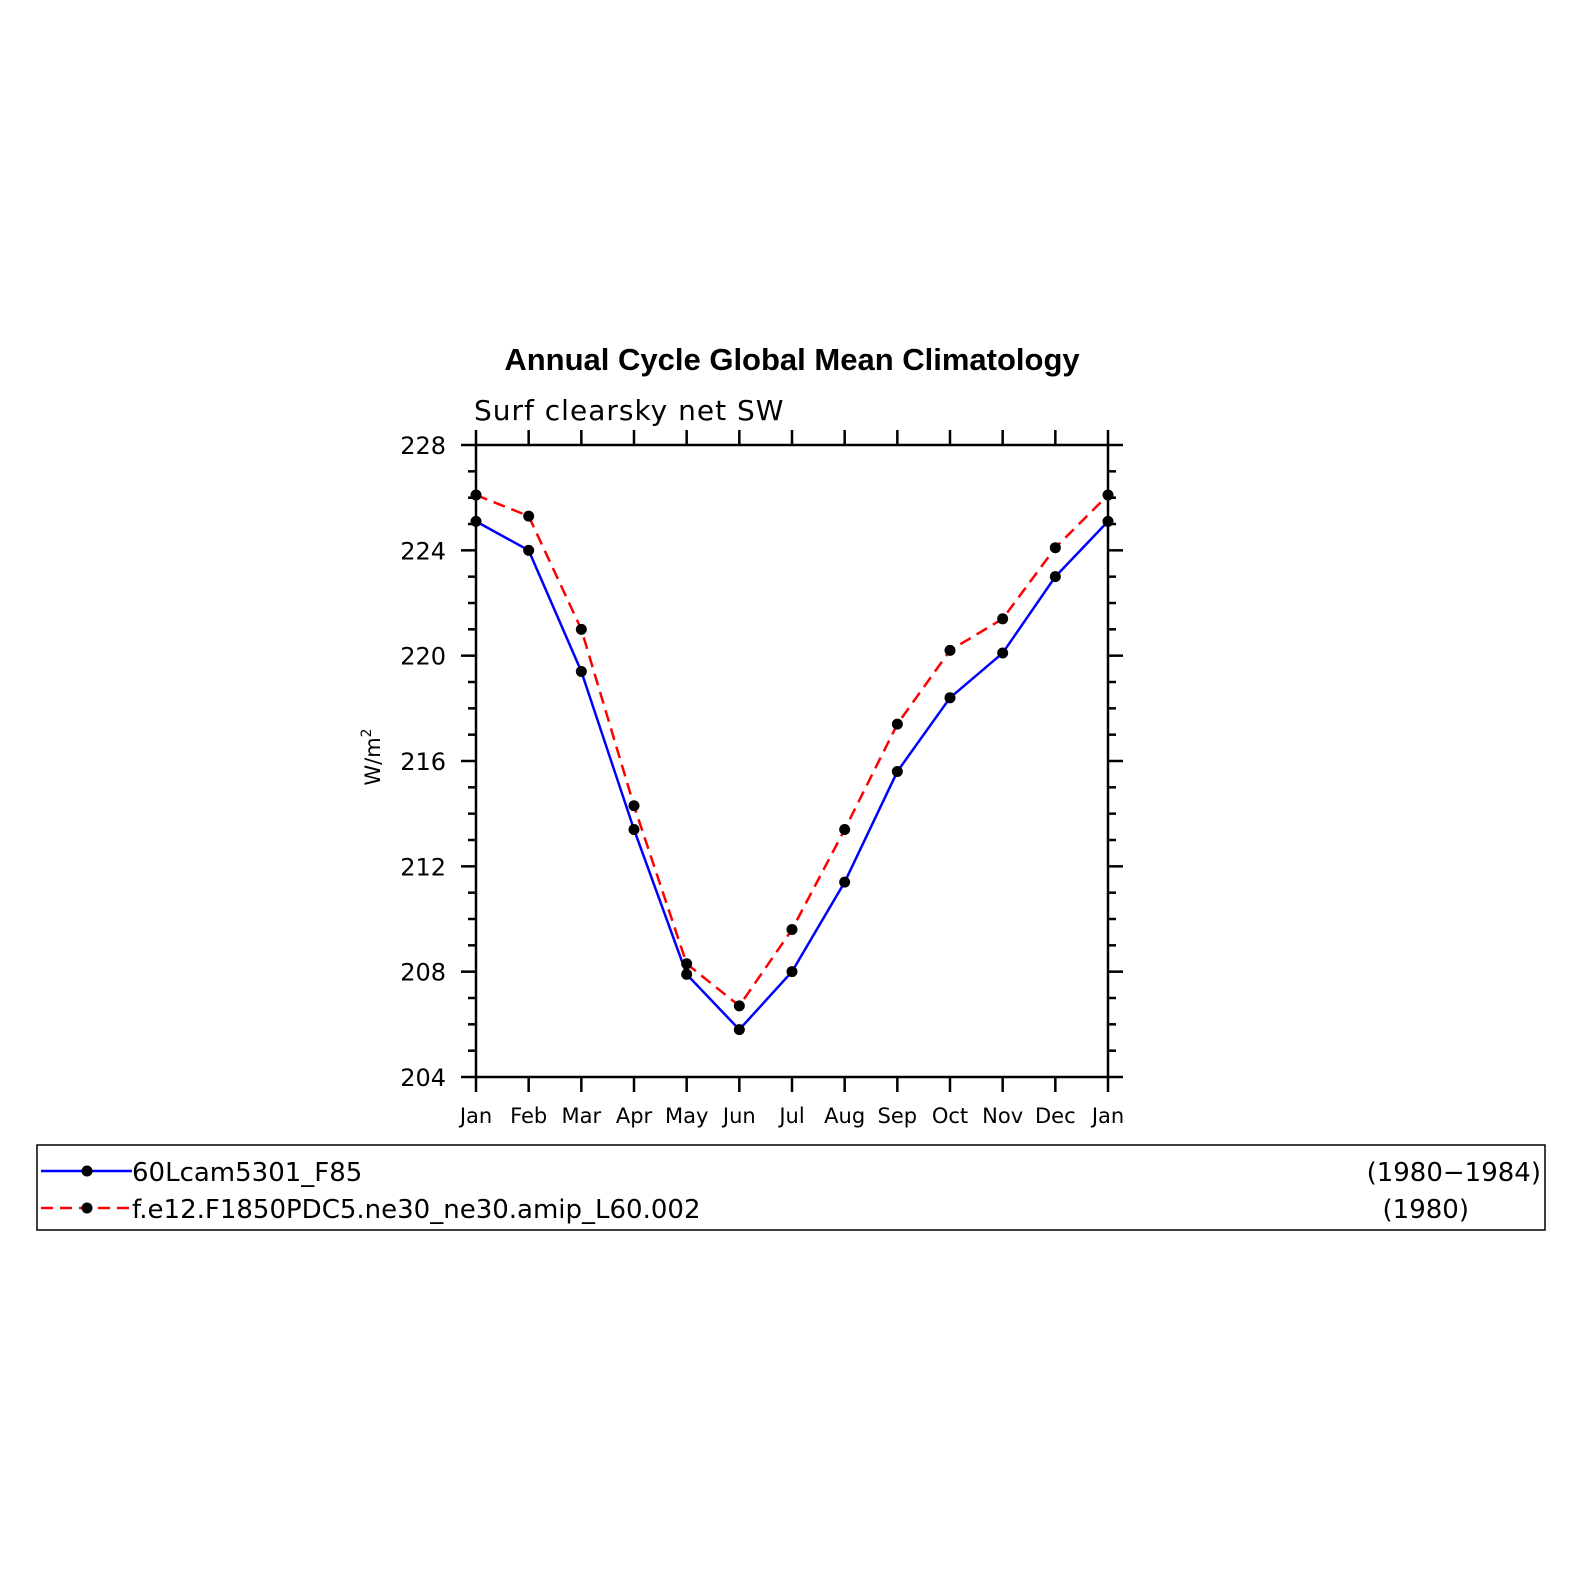 The width and height of the screenshot is (1575, 1575). I want to click on x-tick-label: Mar, so click(582, 1116).